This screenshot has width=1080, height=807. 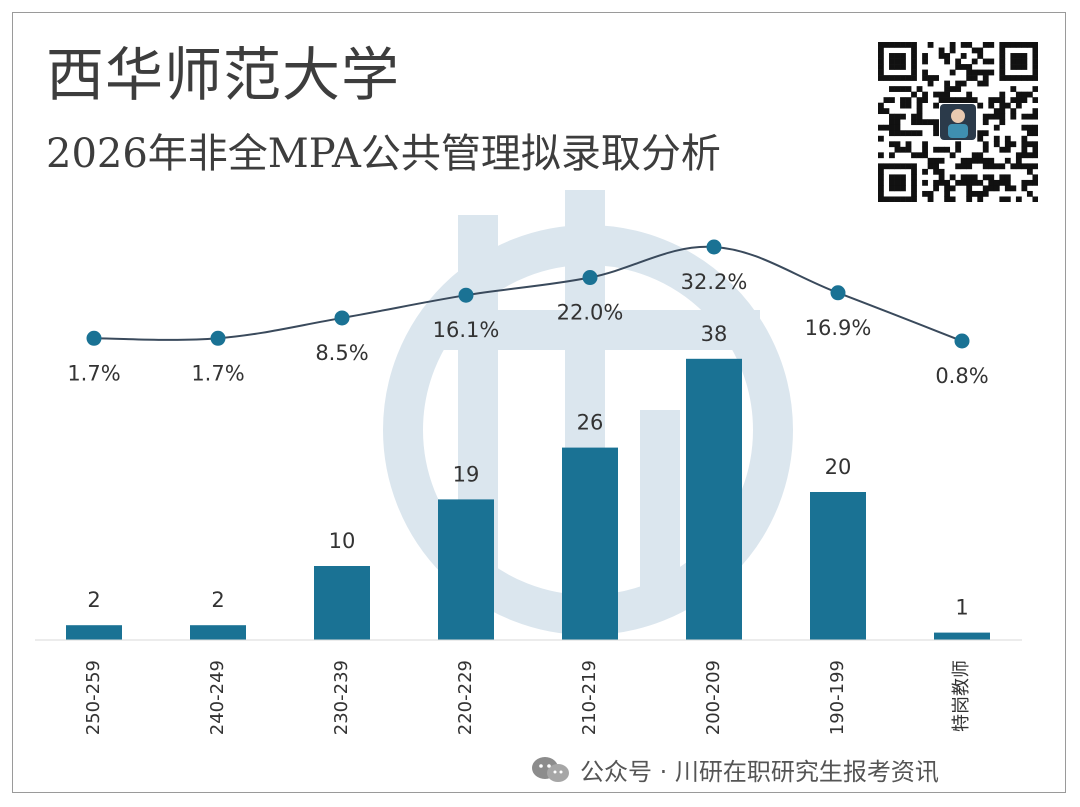 I want to click on page-subtitle: 2026年非全MPA公共管理拟录取分析, so click(x=383, y=154).